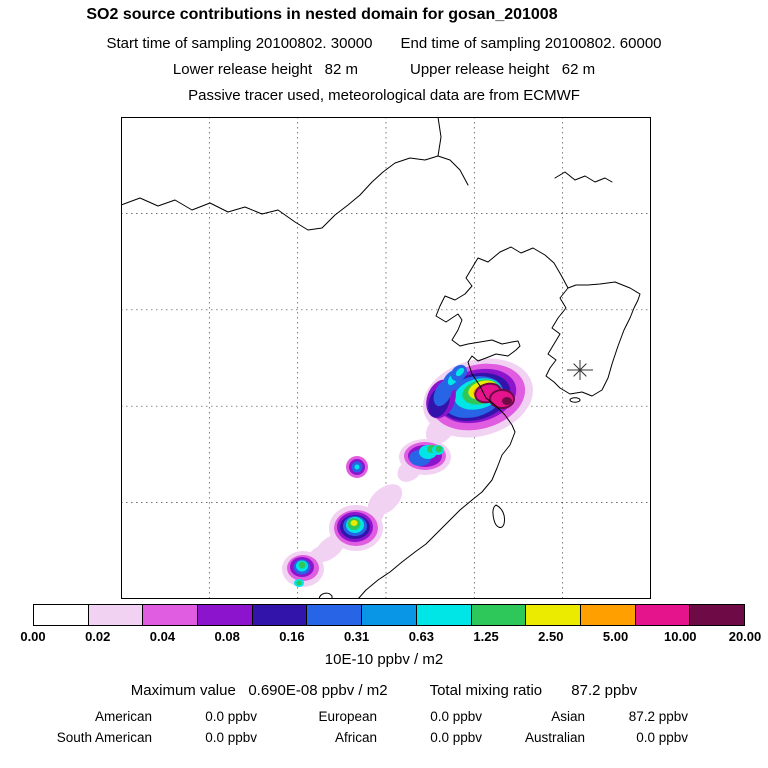 This screenshot has width=768, height=768. Describe the element at coordinates (239, 43) in the screenshot. I see `start-time-text: Start time of sampling 20100802. 30000` at that location.